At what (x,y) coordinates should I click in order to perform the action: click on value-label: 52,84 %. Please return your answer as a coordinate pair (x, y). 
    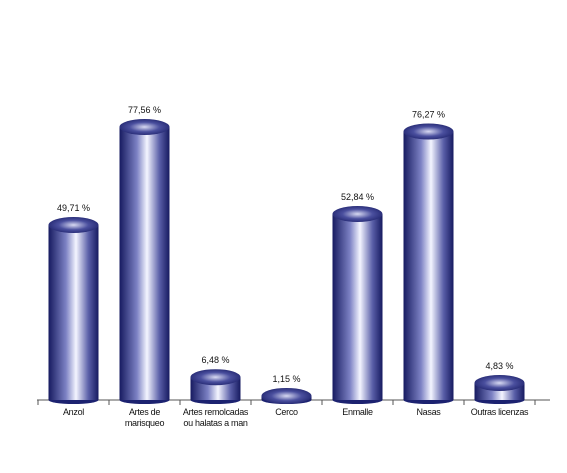
    Looking at the image, I should click on (357, 197).